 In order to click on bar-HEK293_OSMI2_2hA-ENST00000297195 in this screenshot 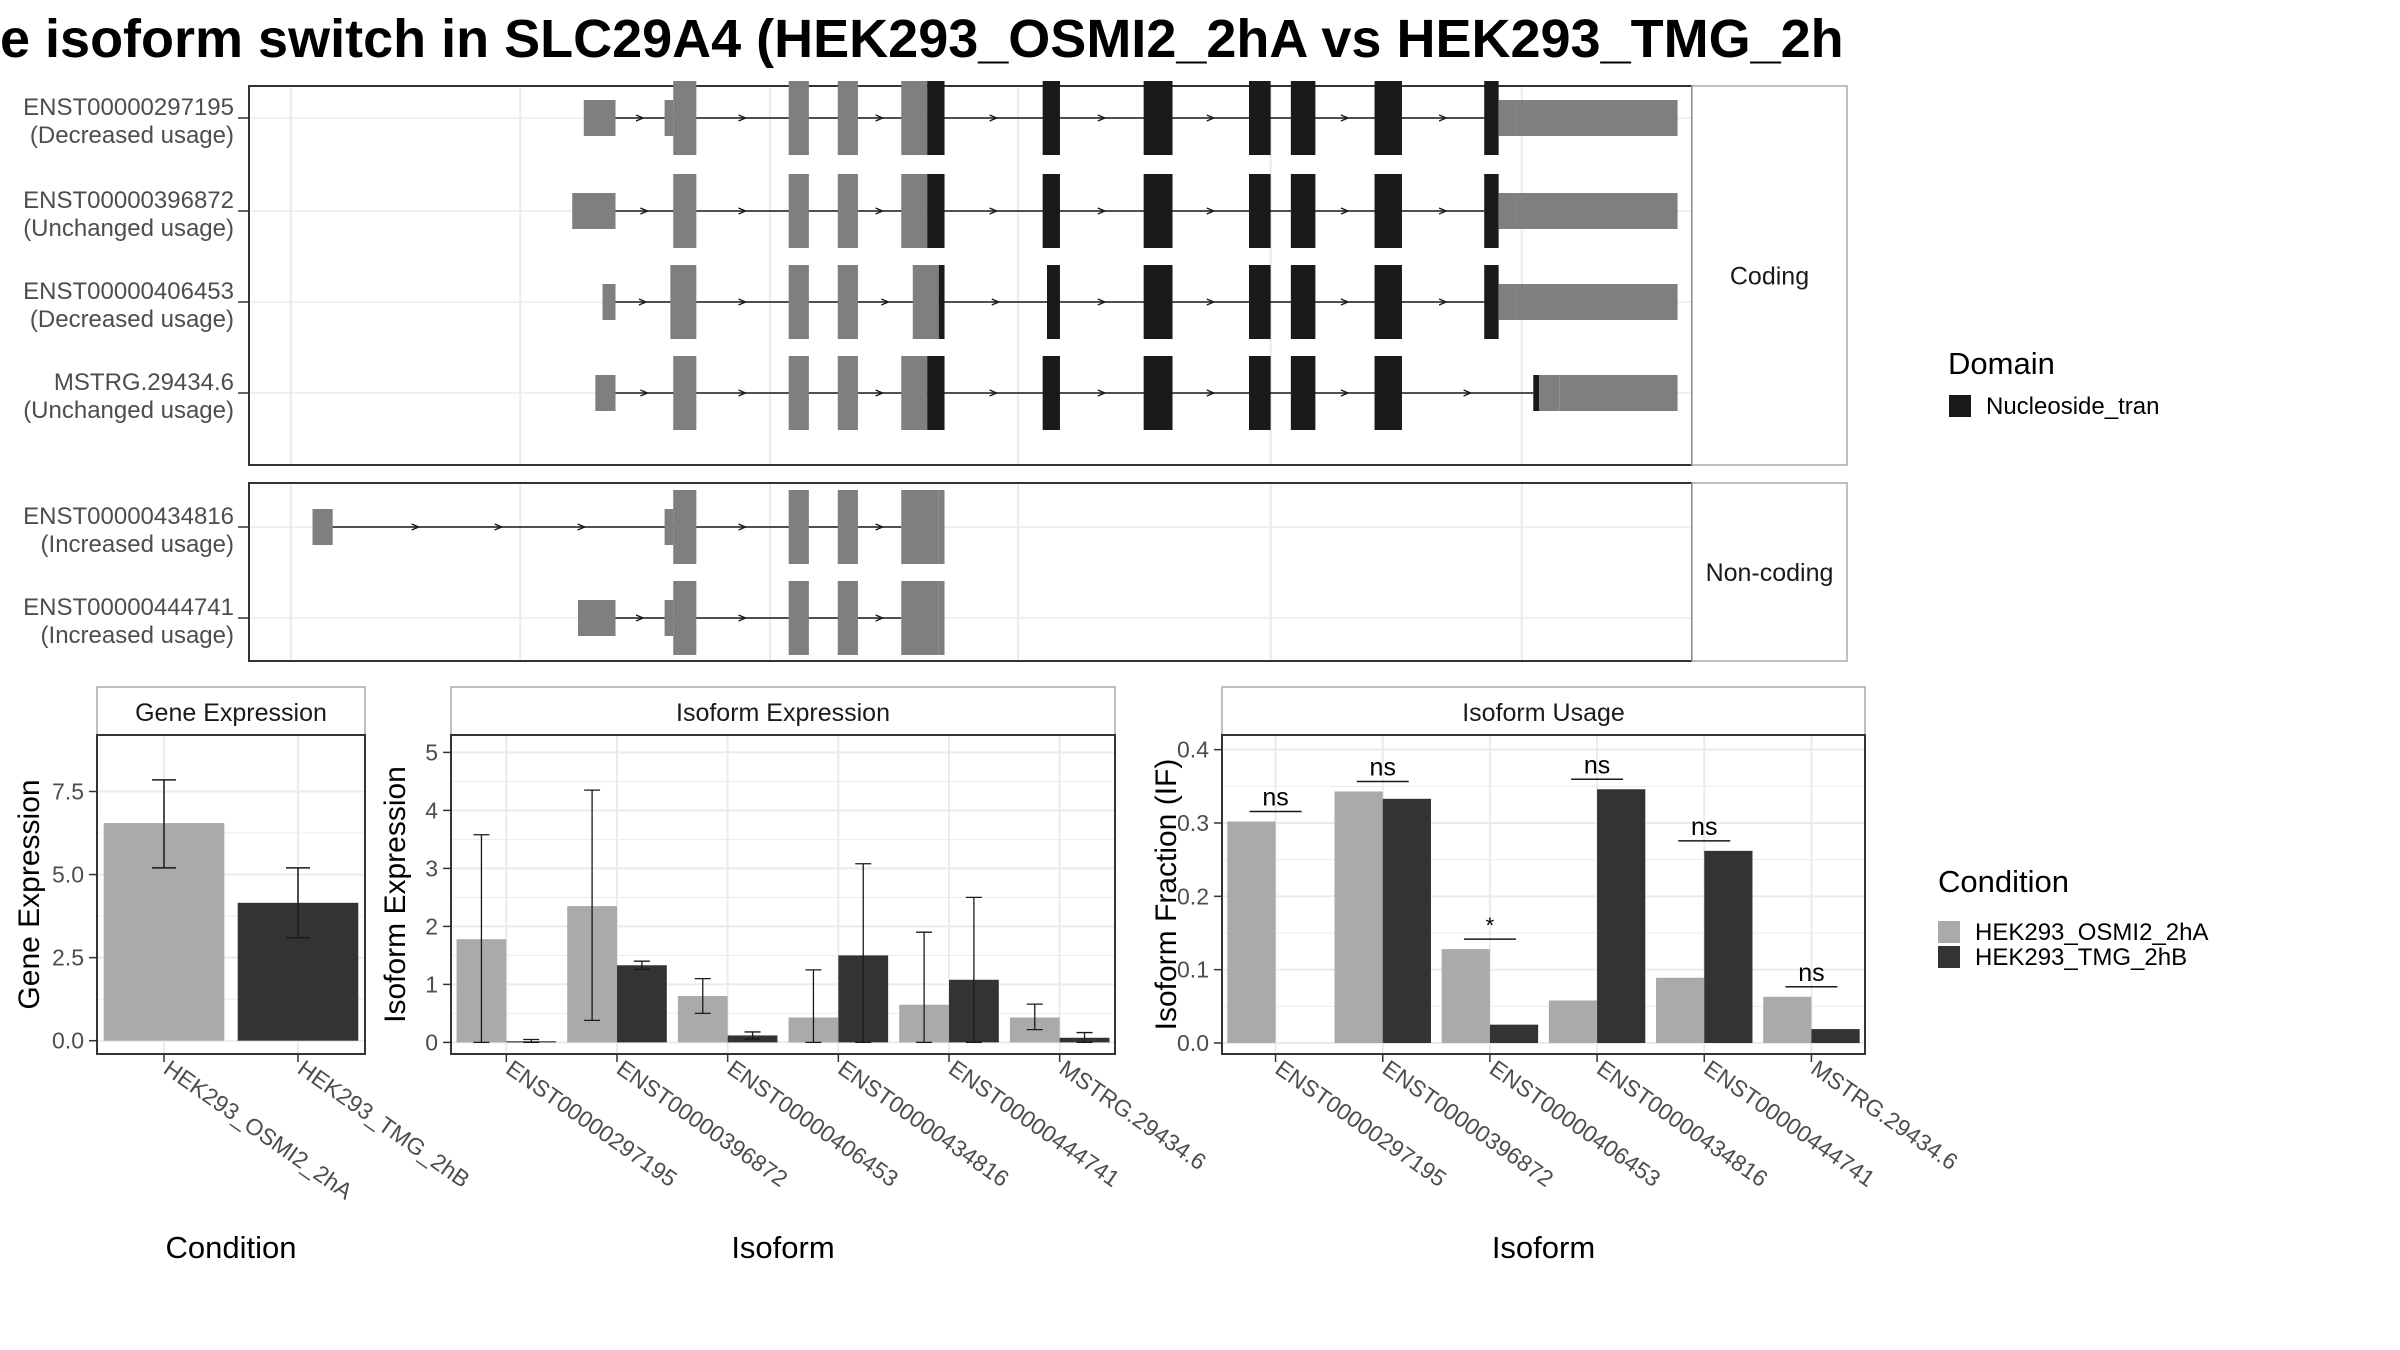, I will do `click(1251, 932)`.